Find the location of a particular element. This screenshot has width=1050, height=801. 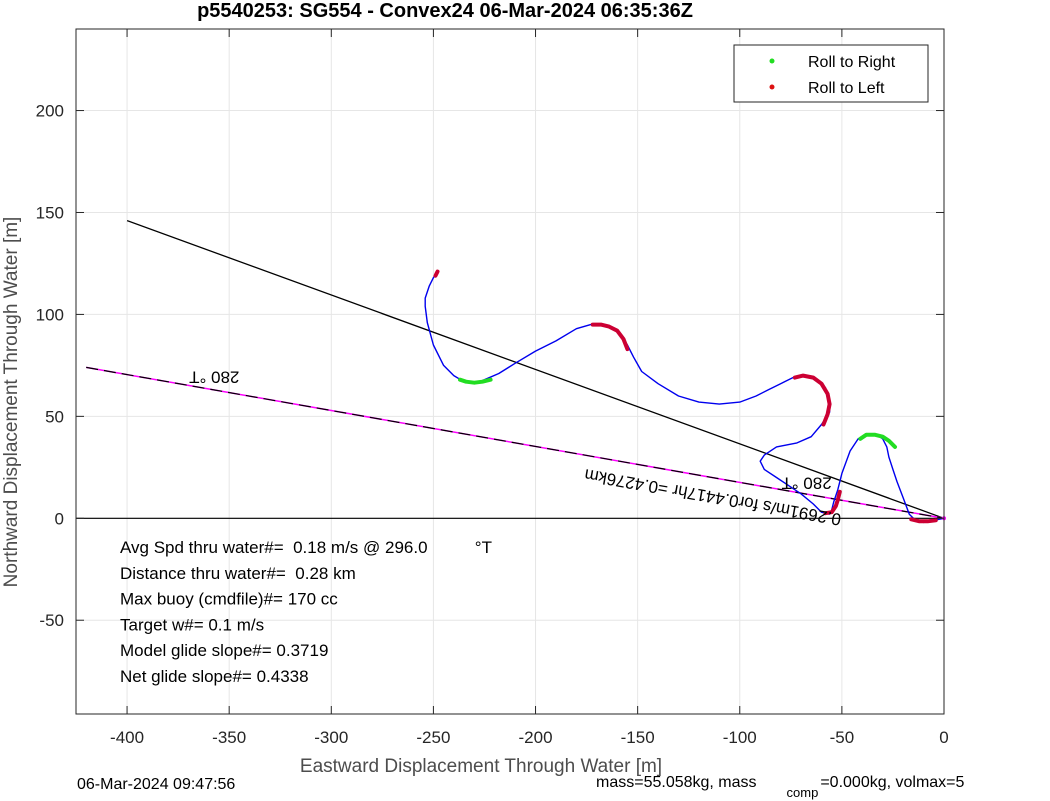

x-tick-label: -150 is located at coordinates (638, 737).